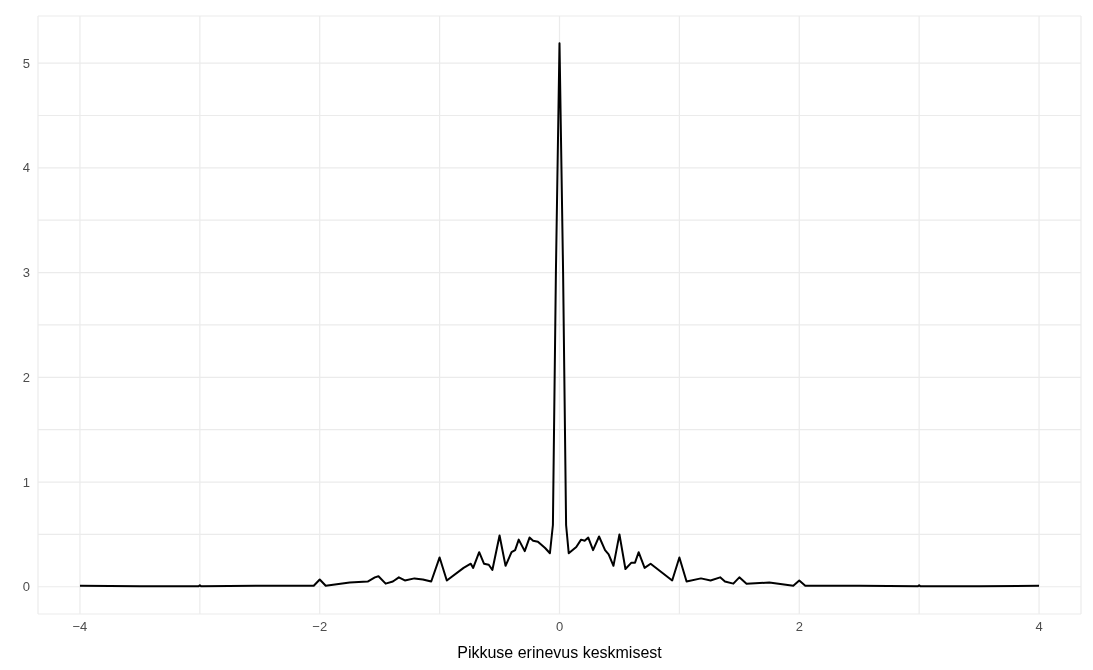  Describe the element at coordinates (26, 377) in the screenshot. I see `y-tick-label: 2` at that location.